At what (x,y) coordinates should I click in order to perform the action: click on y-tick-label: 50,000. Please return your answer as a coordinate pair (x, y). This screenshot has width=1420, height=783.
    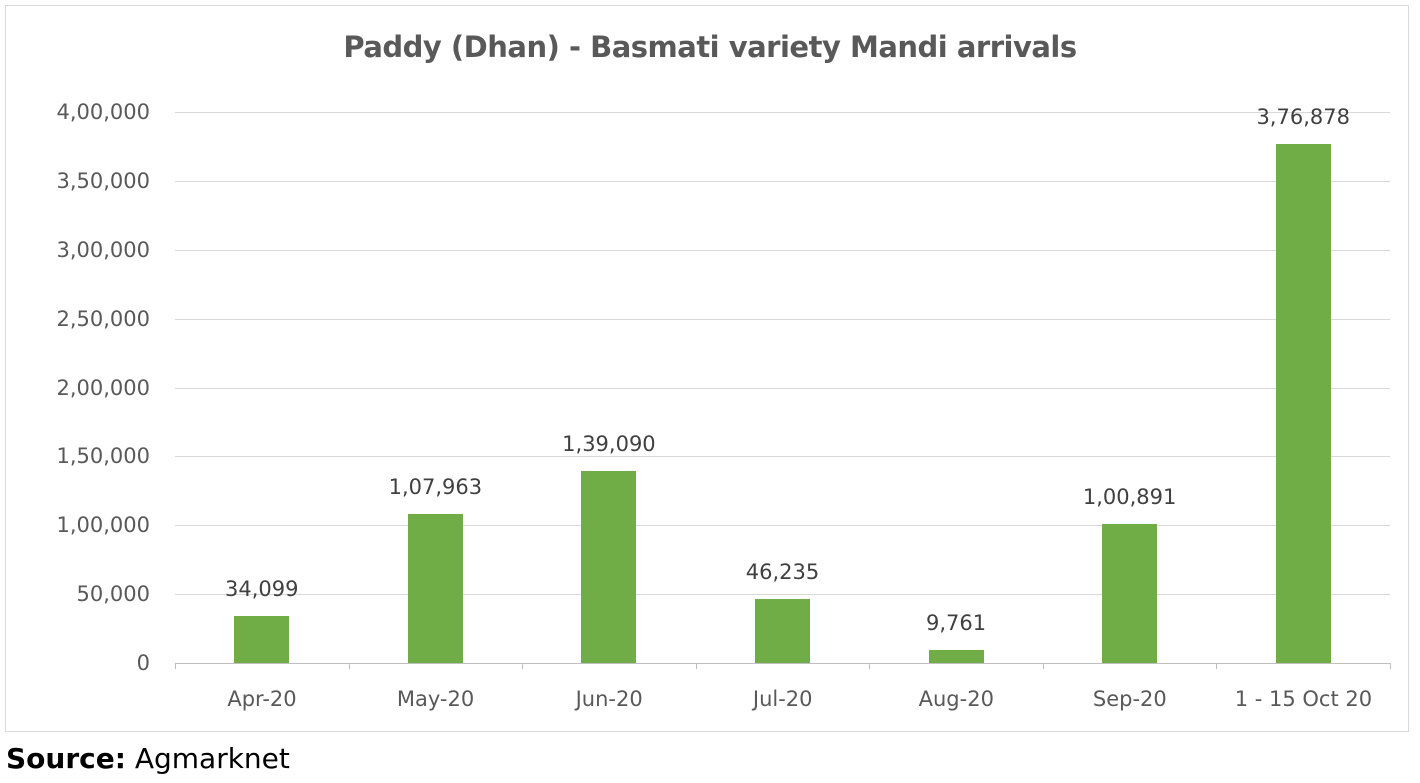
    Looking at the image, I should click on (113, 594).